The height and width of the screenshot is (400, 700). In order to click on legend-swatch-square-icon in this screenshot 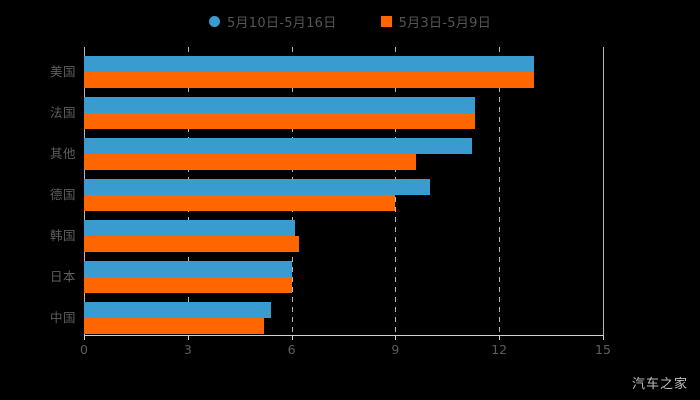, I will do `click(386, 21)`.